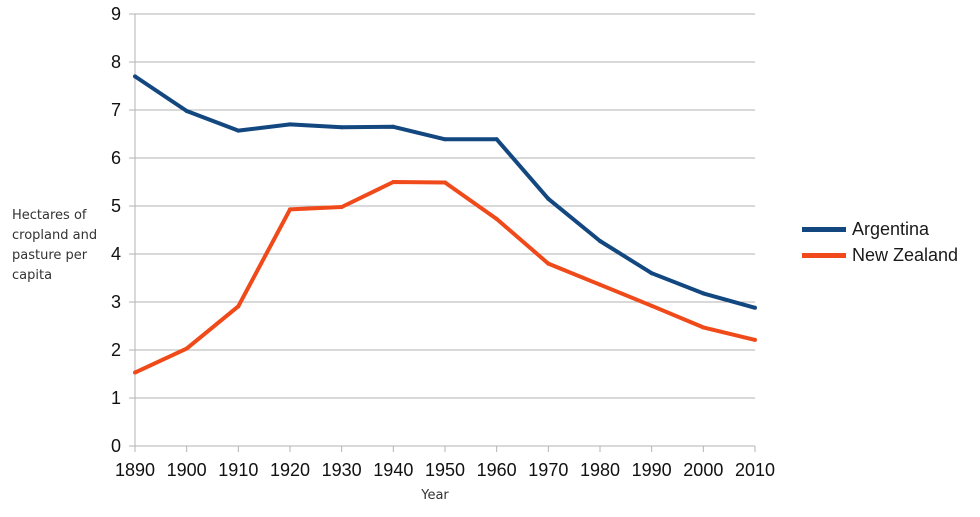 This screenshot has width=980, height=517. Describe the element at coordinates (32, 275) in the screenshot. I see `y-axis-title-line: capita` at that location.